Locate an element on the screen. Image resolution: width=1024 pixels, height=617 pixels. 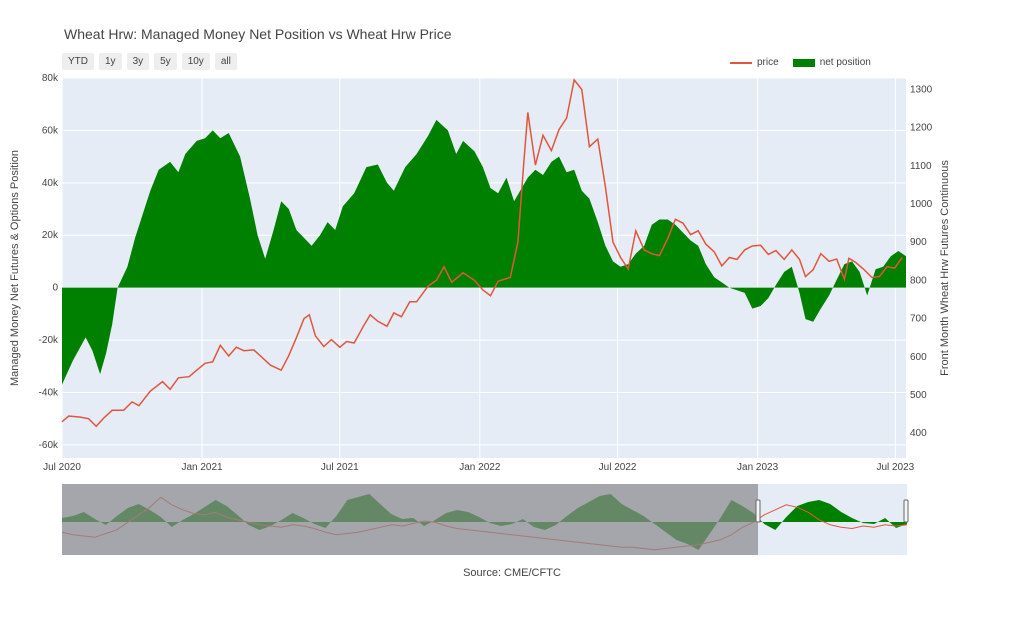
x-tick-label: Jul 2020 is located at coordinates (62, 467).